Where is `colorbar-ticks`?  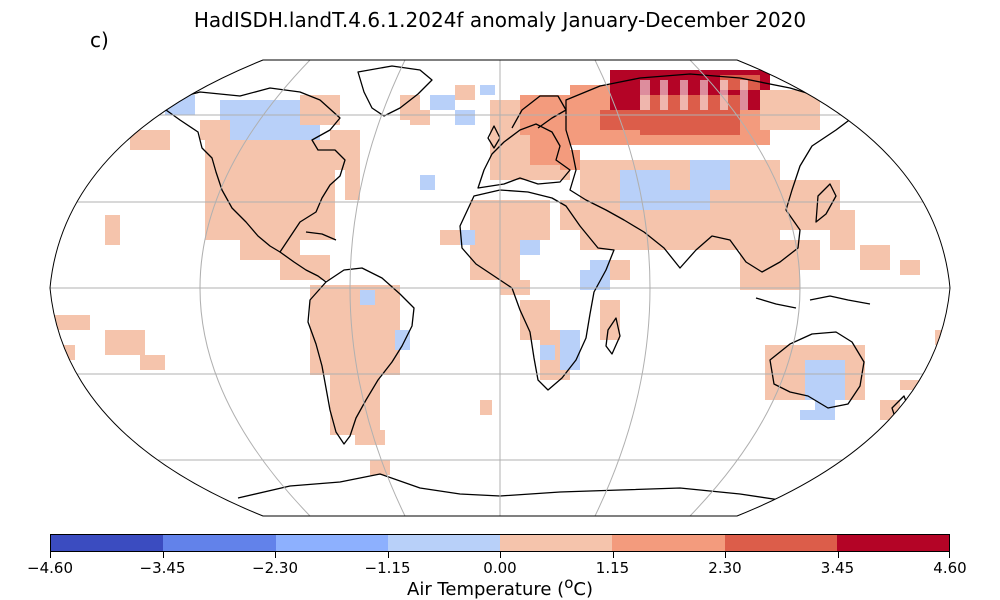
colorbar-ticks is located at coordinates (500, 556).